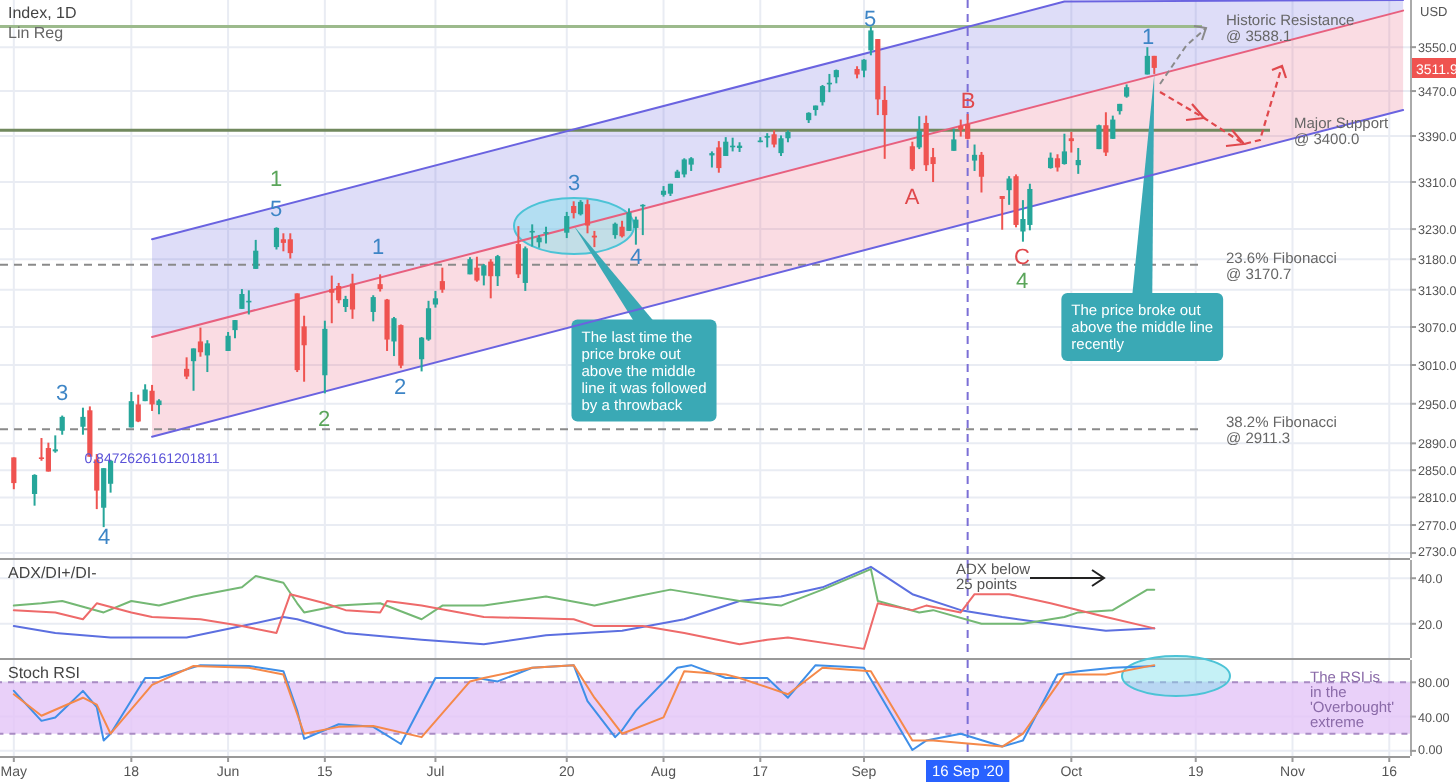  Describe the element at coordinates (912, 198) in the screenshot. I see `annotation: A` at that location.